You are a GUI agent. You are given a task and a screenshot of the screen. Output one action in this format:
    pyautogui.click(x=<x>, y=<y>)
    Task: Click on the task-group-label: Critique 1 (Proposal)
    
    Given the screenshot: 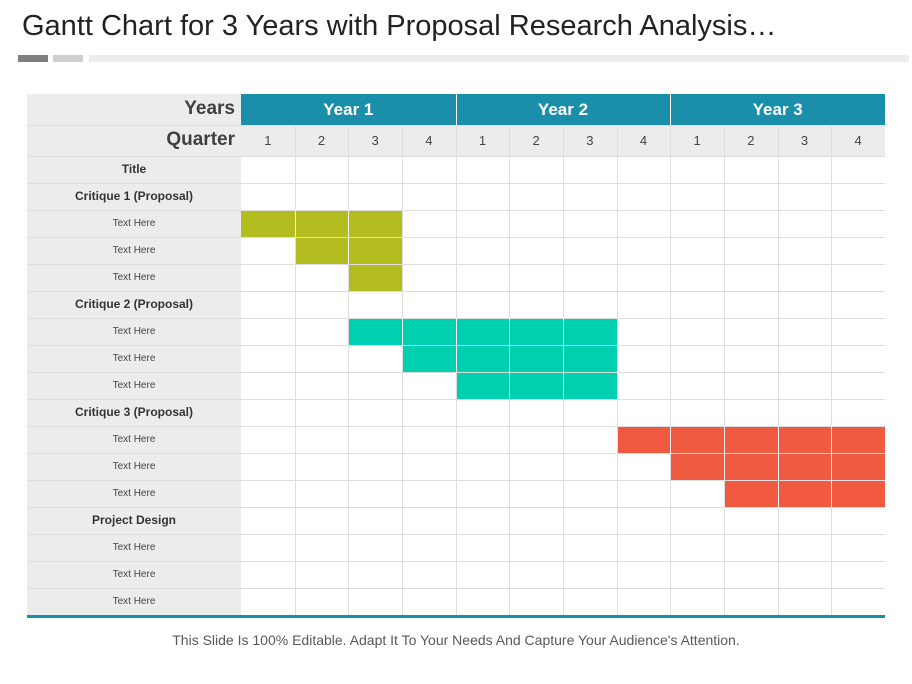 What is the action you would take?
    pyautogui.click(x=133, y=196)
    